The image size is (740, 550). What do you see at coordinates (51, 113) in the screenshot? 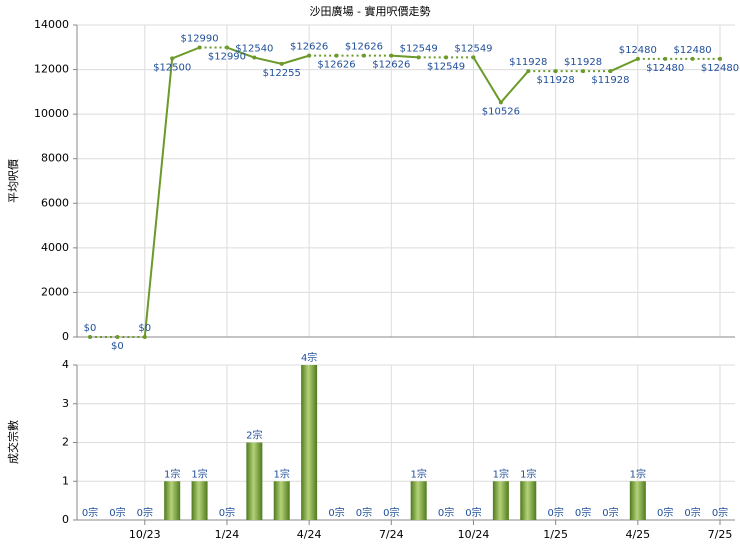
I see `y-tick-label: 10000` at bounding box center [51, 113].